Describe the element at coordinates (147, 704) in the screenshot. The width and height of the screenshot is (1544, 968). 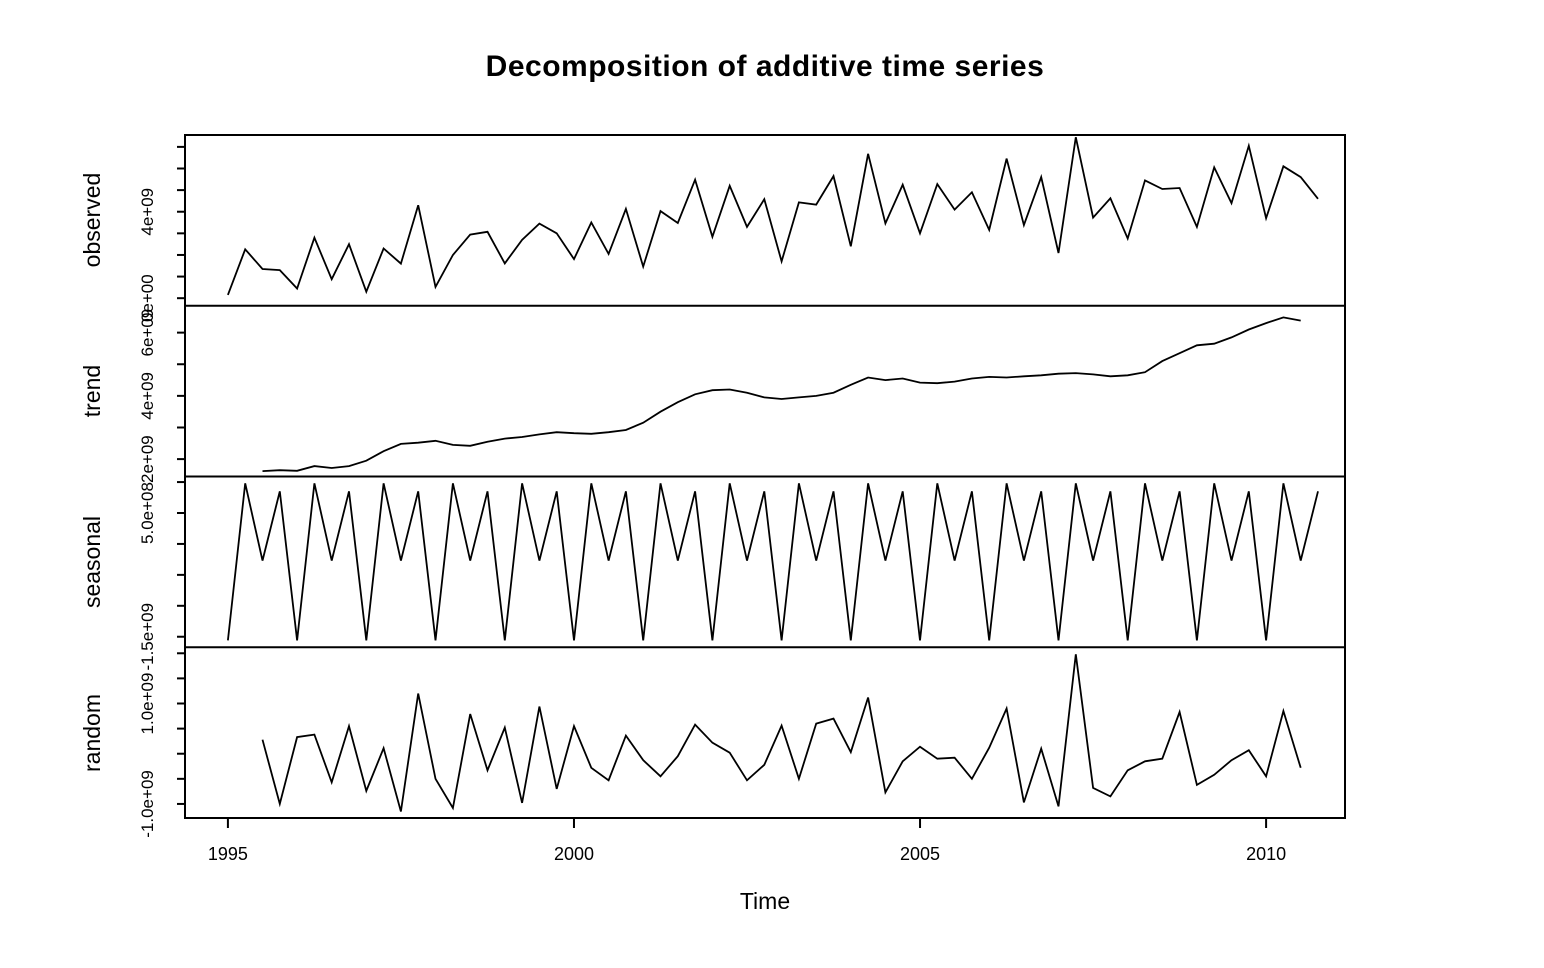
I see `random-y-tick-label: 1.0e+09` at that location.